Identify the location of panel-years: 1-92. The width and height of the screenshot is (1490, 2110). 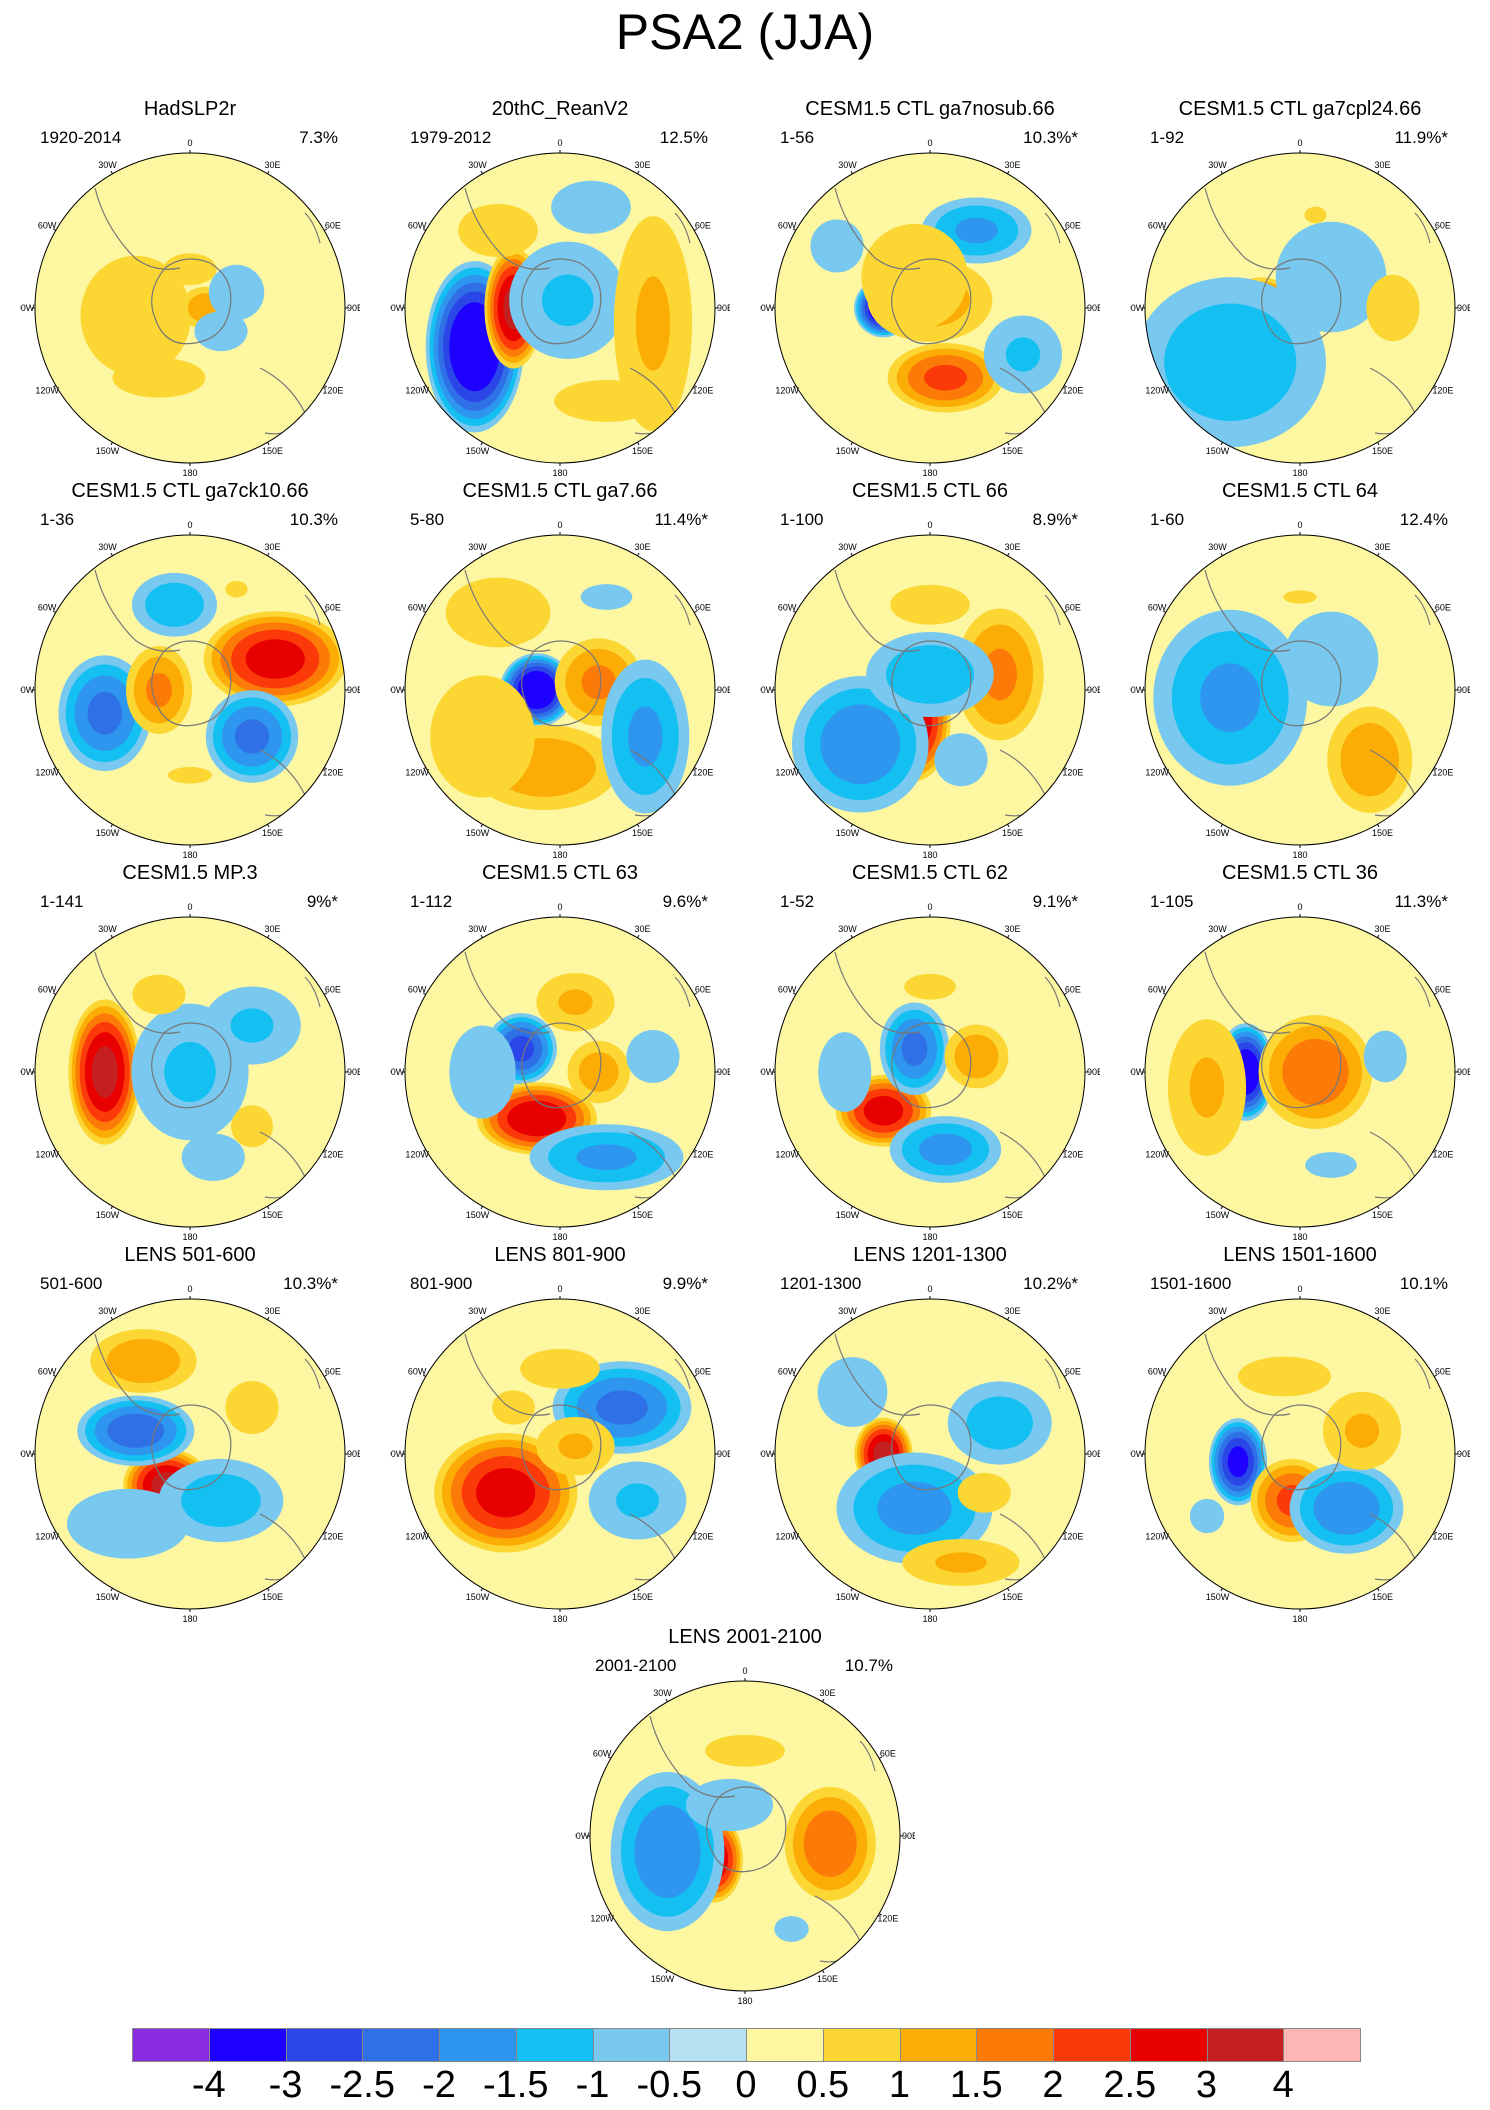
(1167, 137).